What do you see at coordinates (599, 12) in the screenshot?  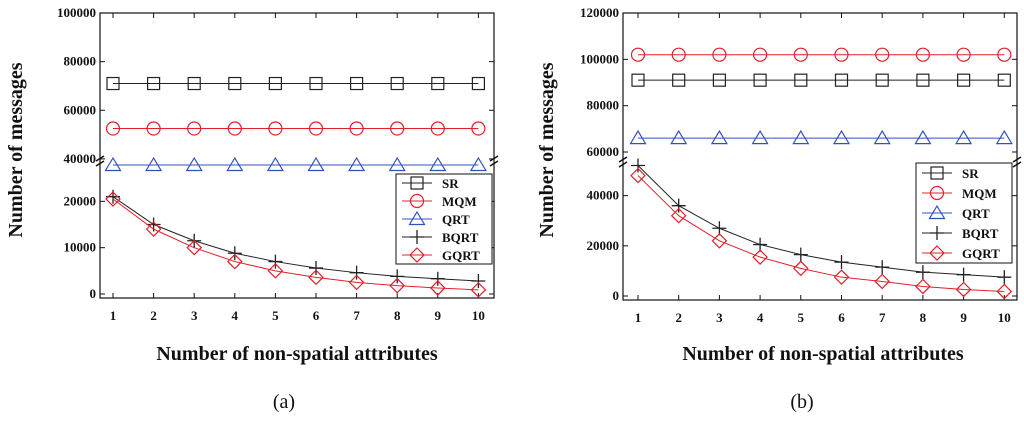 I see `y-tick-label: 120000` at bounding box center [599, 12].